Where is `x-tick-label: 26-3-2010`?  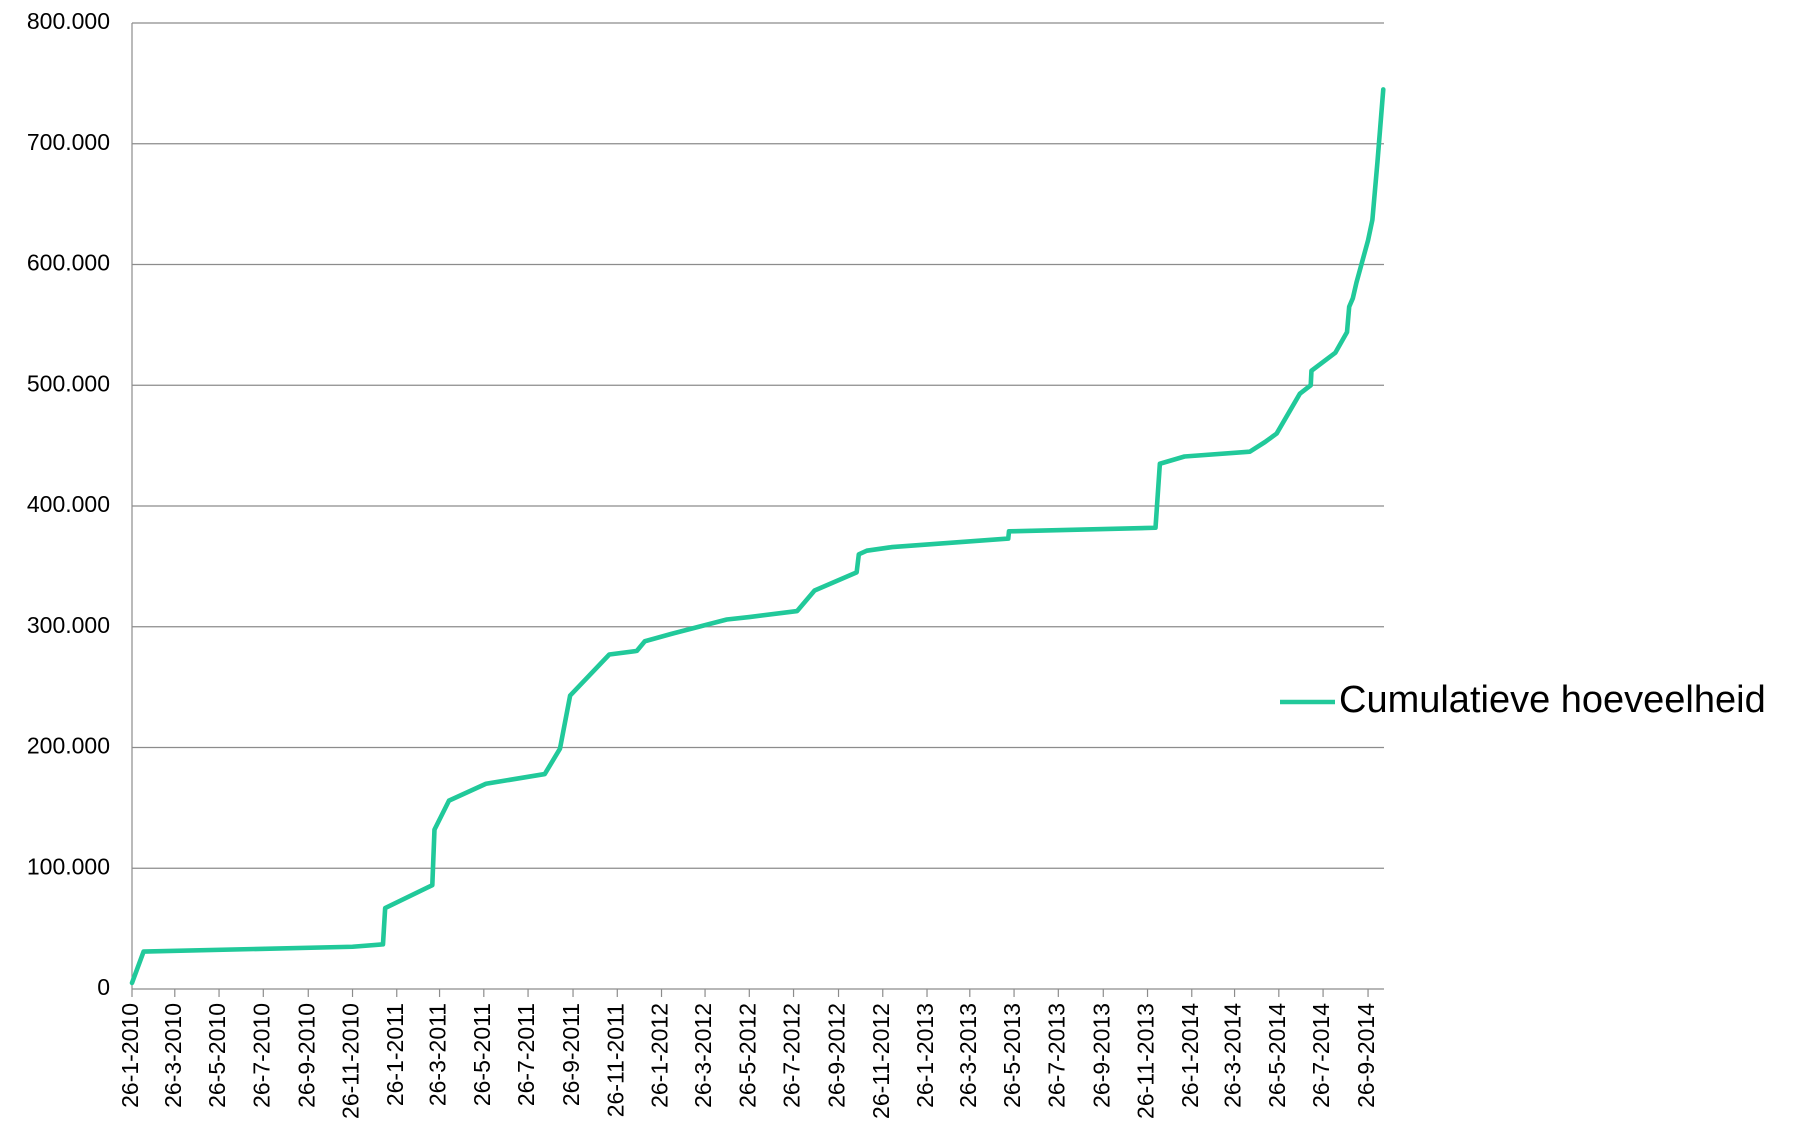 x-tick-label: 26-3-2010 is located at coordinates (173, 1055).